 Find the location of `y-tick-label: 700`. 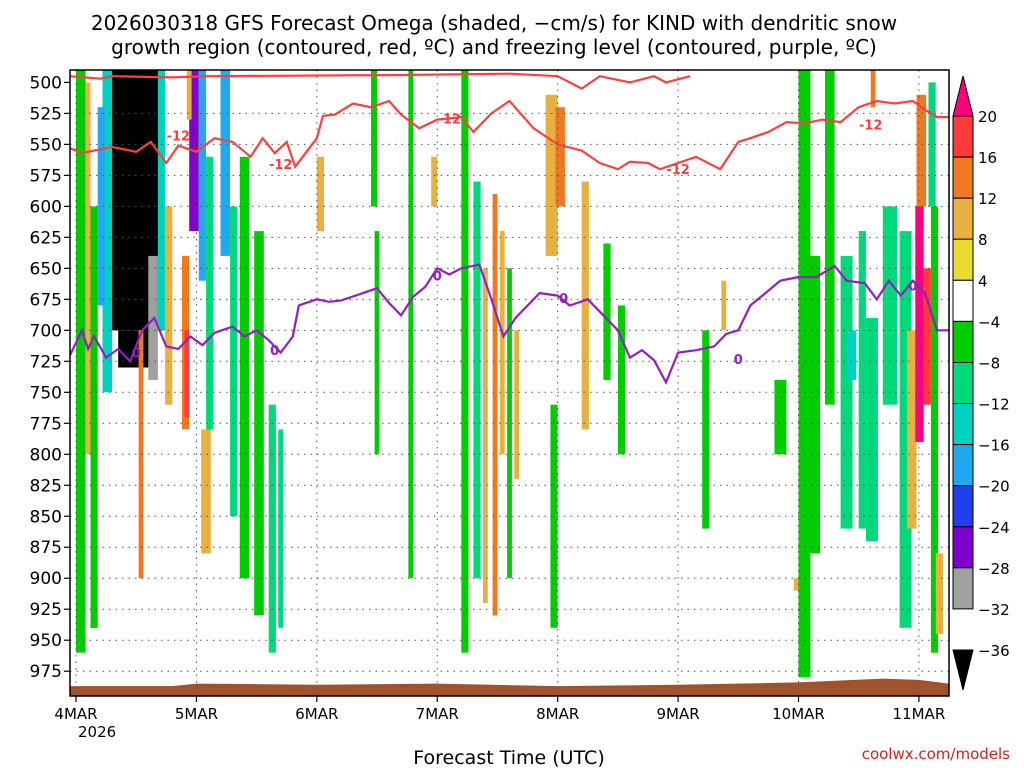

y-tick-label: 700 is located at coordinates (46, 331).